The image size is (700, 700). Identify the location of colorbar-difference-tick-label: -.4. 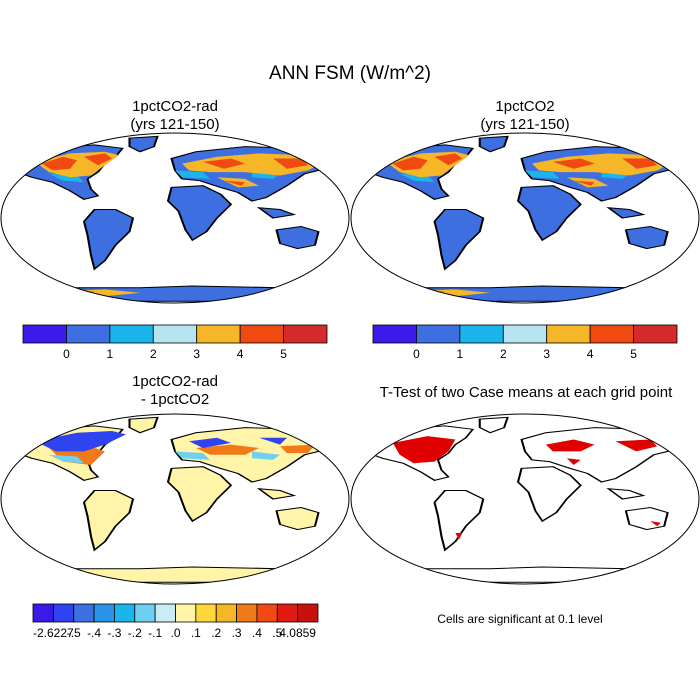
(94, 633).